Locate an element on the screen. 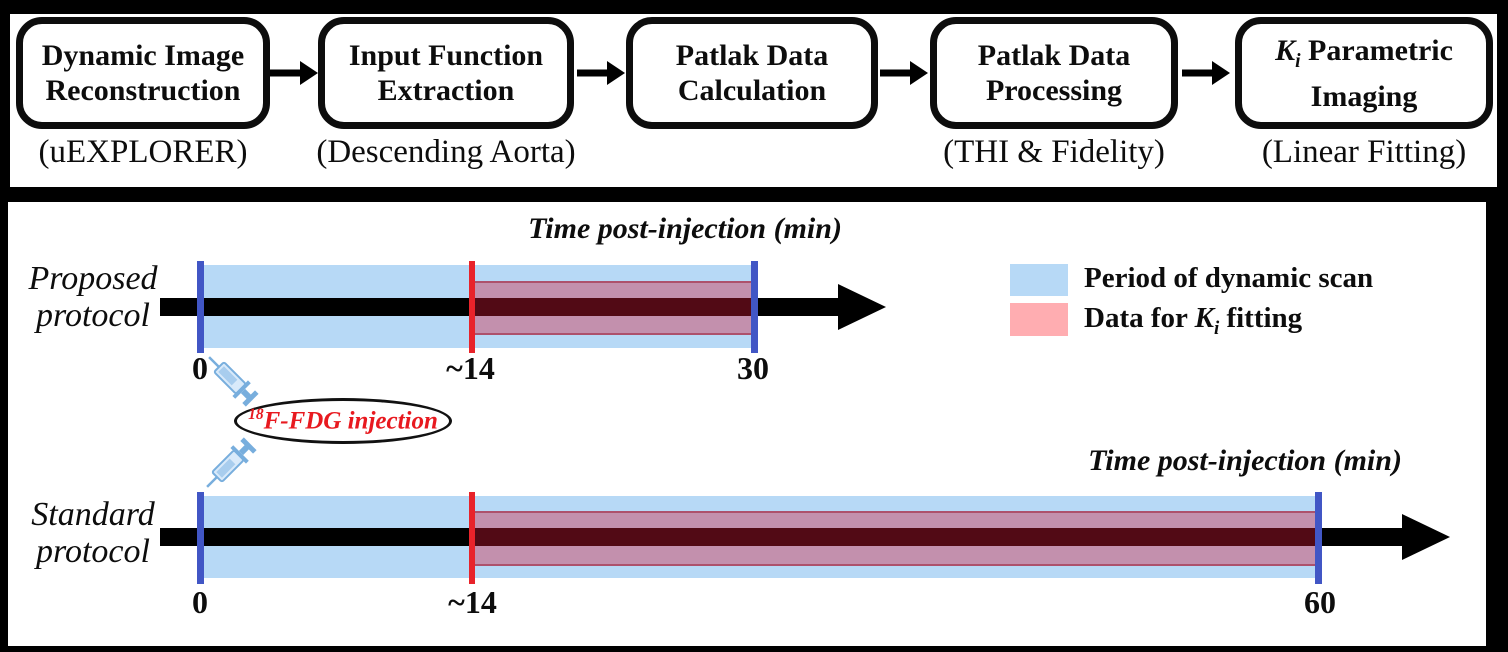  standard-protocol-label: Standard protocol is located at coordinates (93, 533).